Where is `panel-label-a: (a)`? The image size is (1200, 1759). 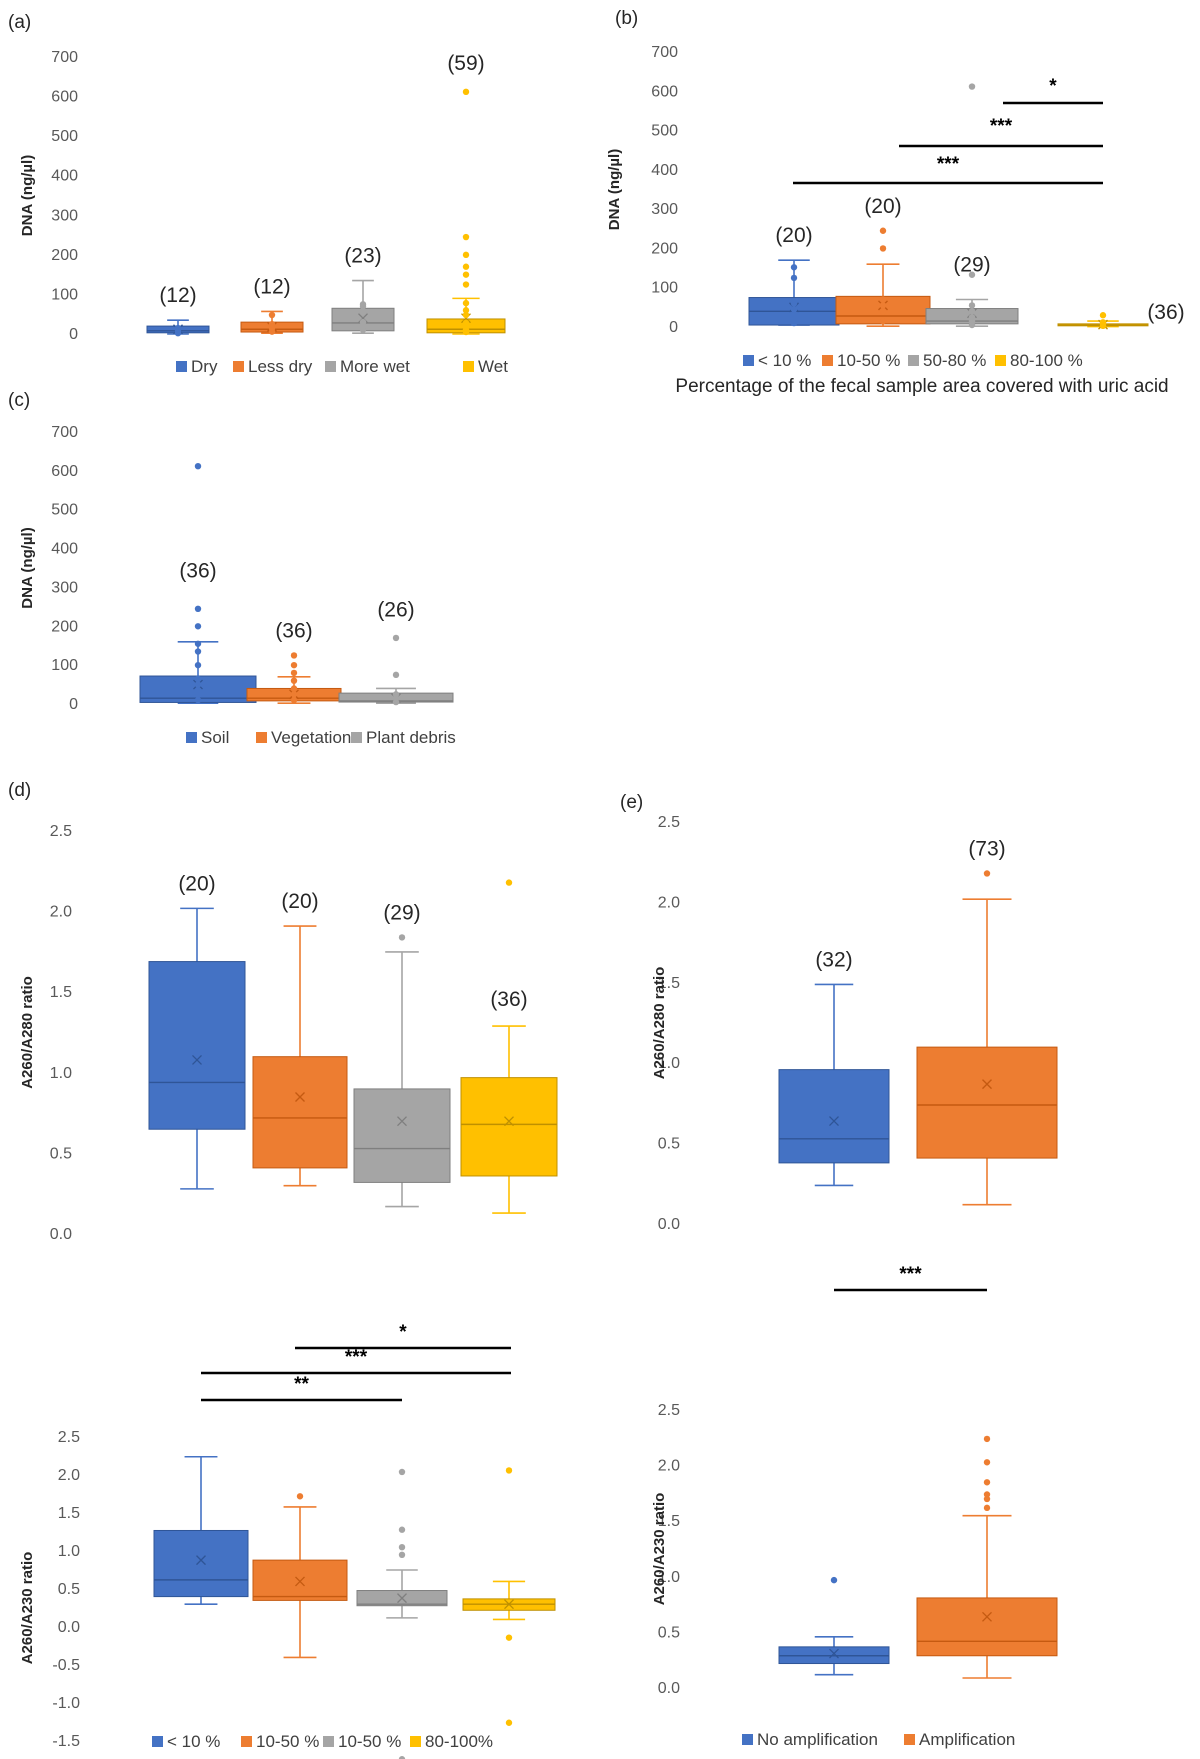 panel-label-a: (a) is located at coordinates (19, 22).